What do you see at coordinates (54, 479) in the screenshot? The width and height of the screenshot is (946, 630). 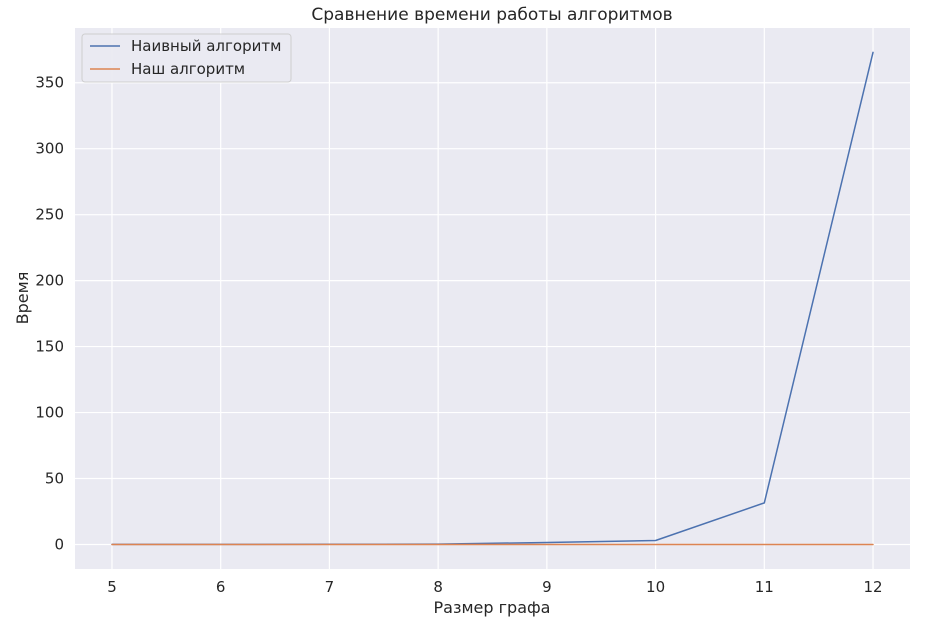 I see `y-tick-label: 50` at bounding box center [54, 479].